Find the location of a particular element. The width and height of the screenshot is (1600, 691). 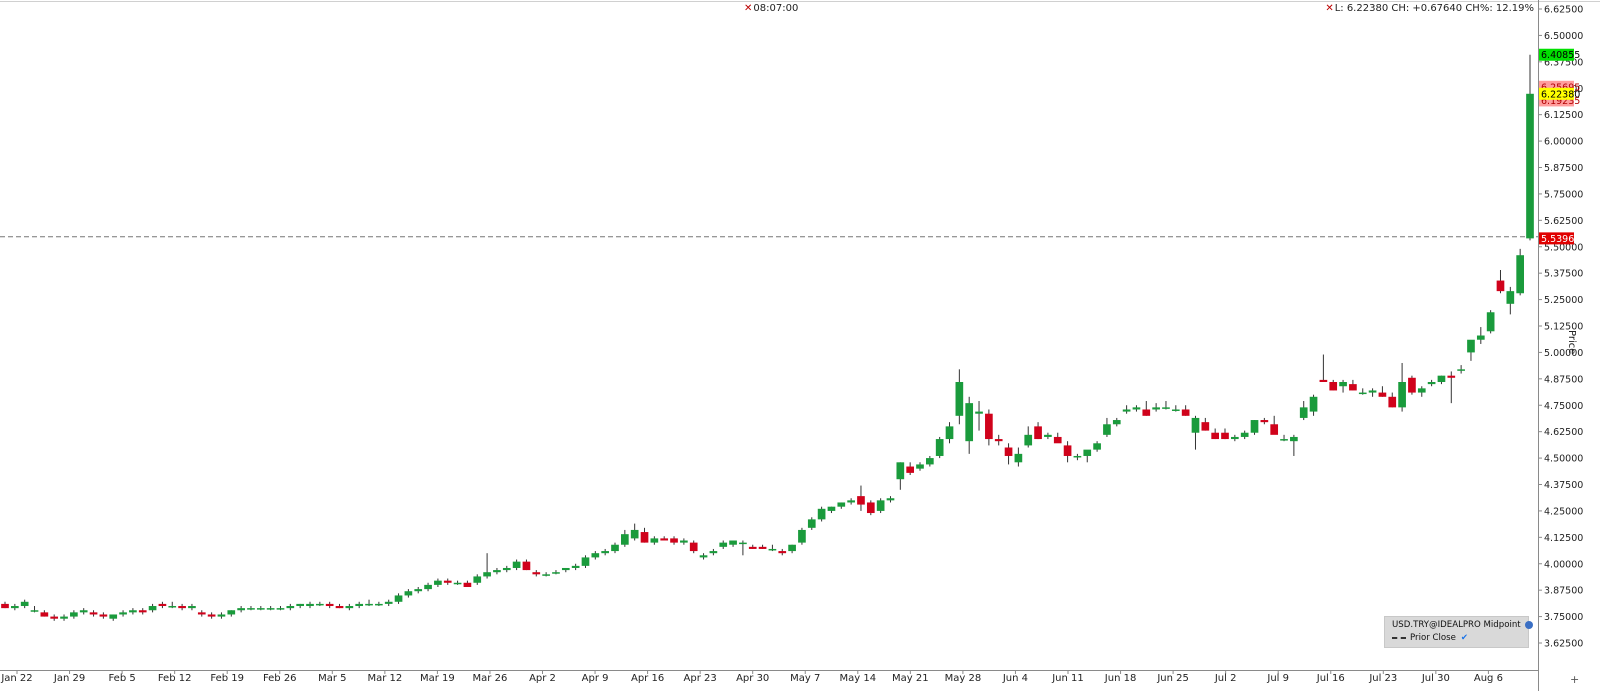

legend-prior-close-row: Prior Close ✔ is located at coordinates (1430, 638).